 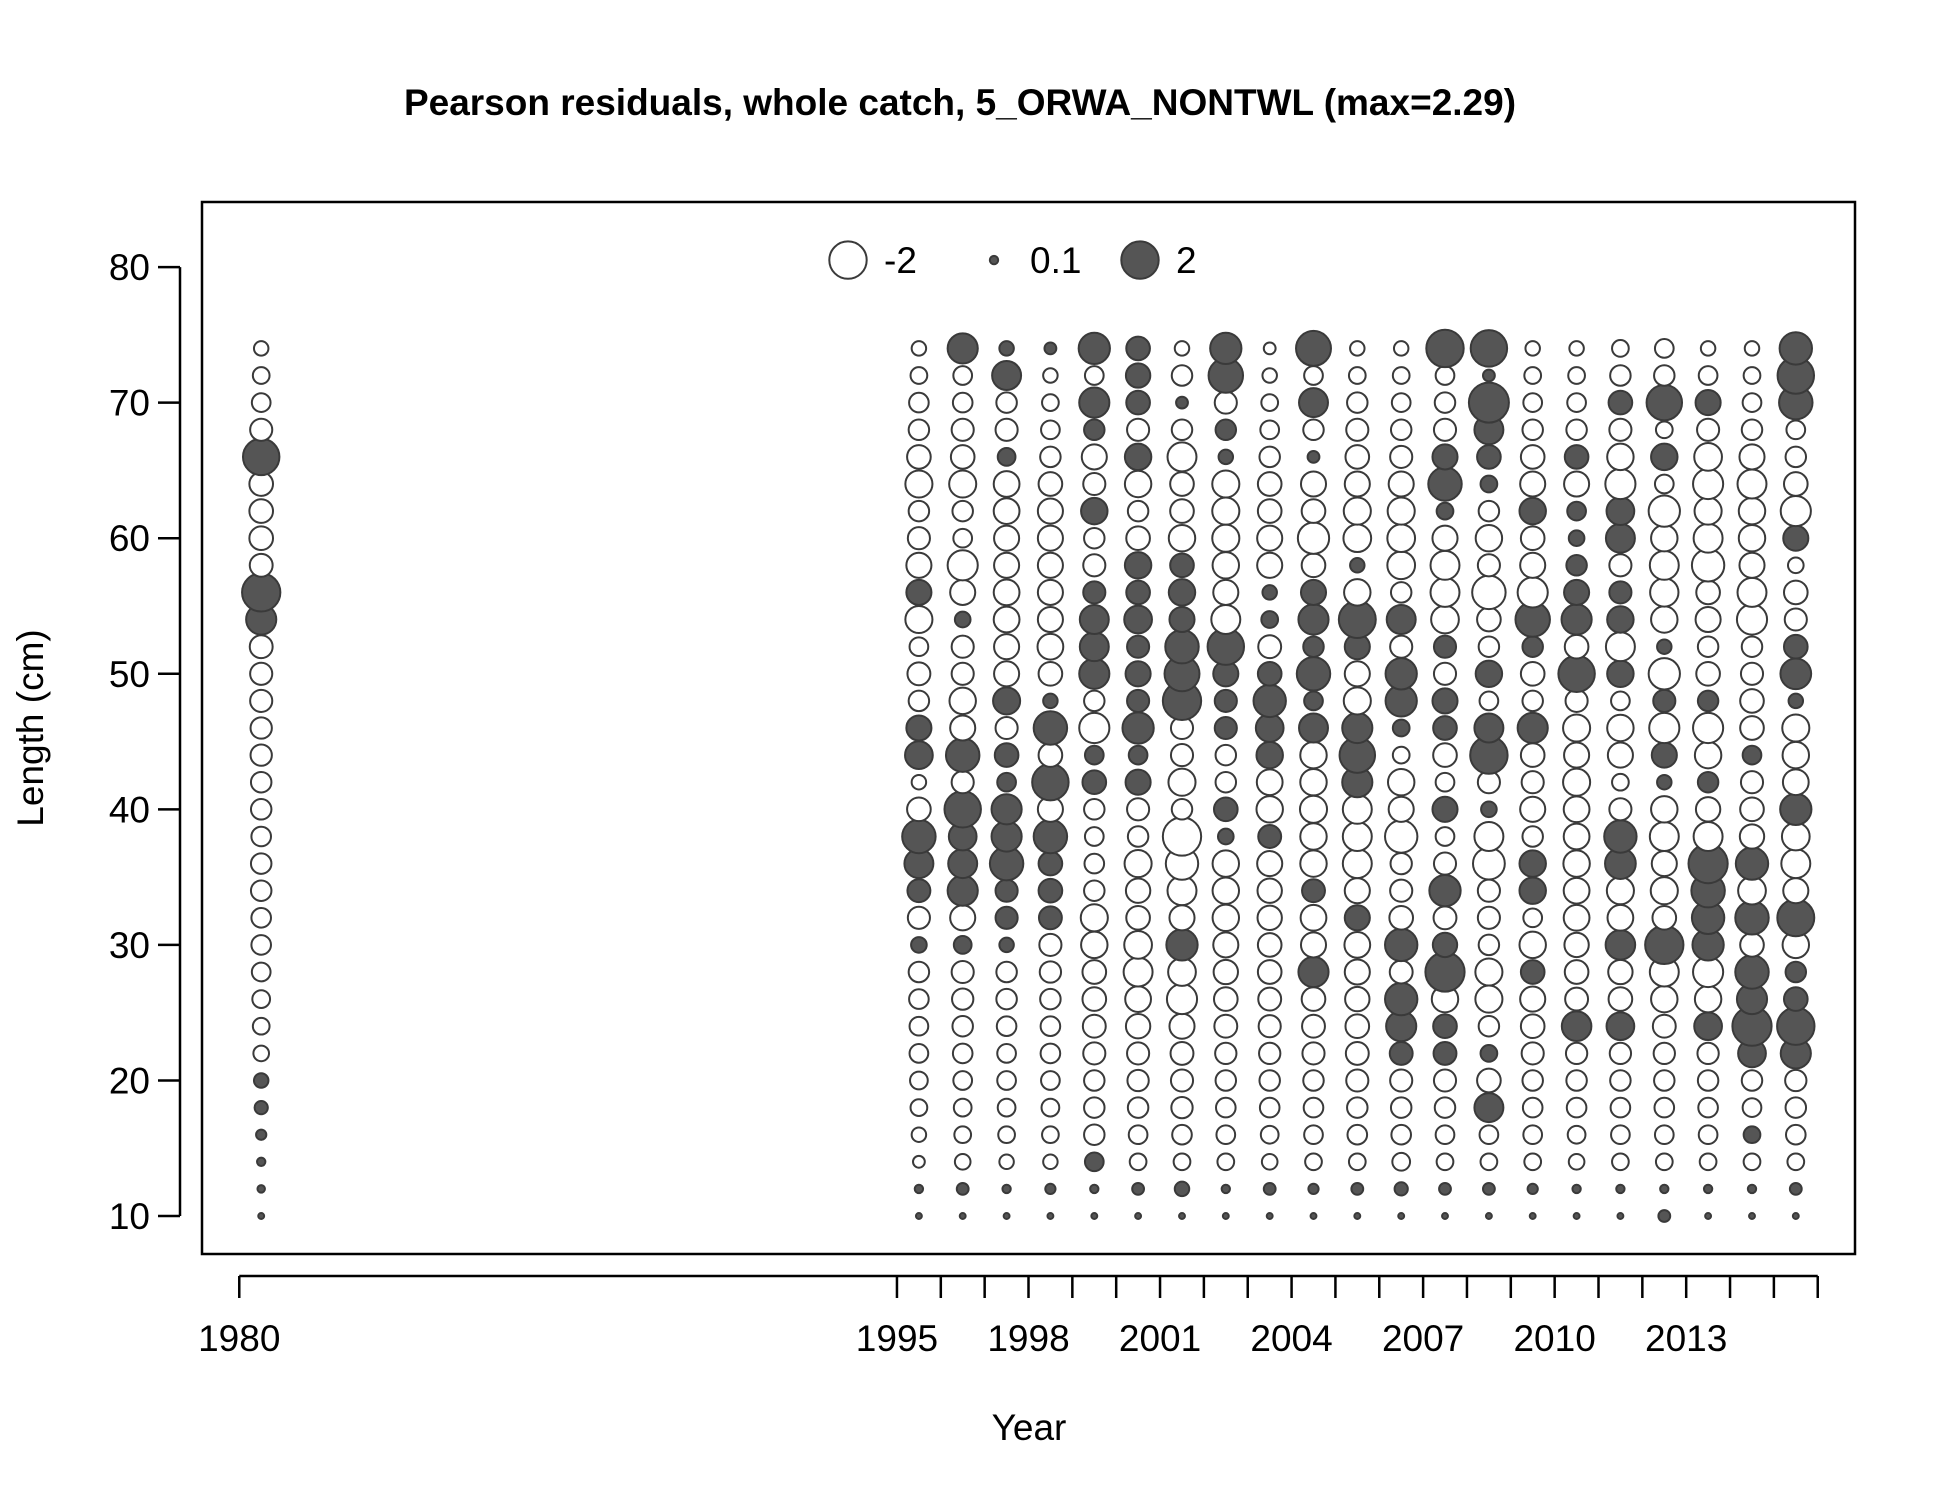 What do you see at coordinates (897, 1338) in the screenshot?
I see `x-tick-label: 1995` at bounding box center [897, 1338].